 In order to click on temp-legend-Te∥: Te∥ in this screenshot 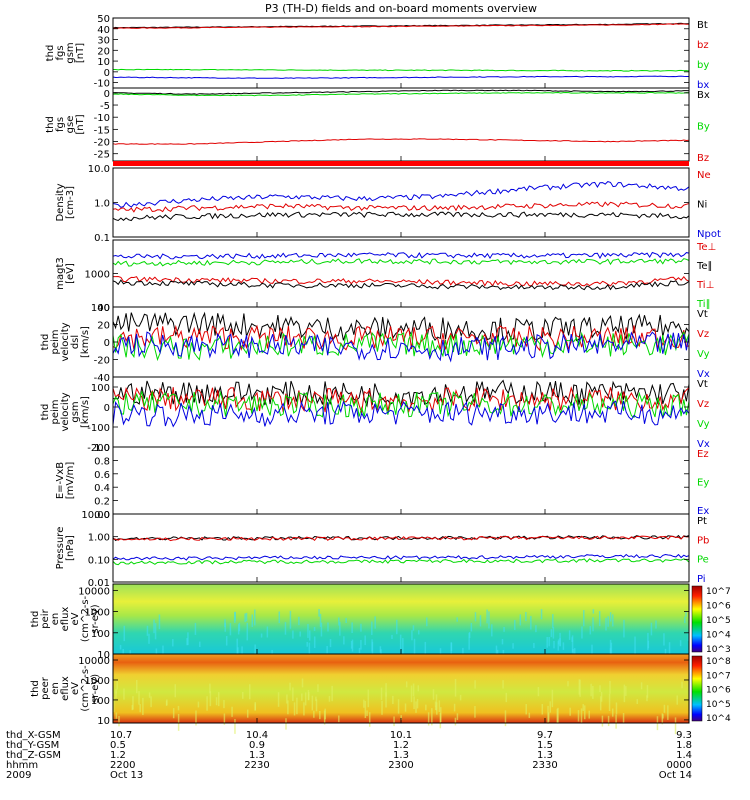, I will do `click(704, 266)`.